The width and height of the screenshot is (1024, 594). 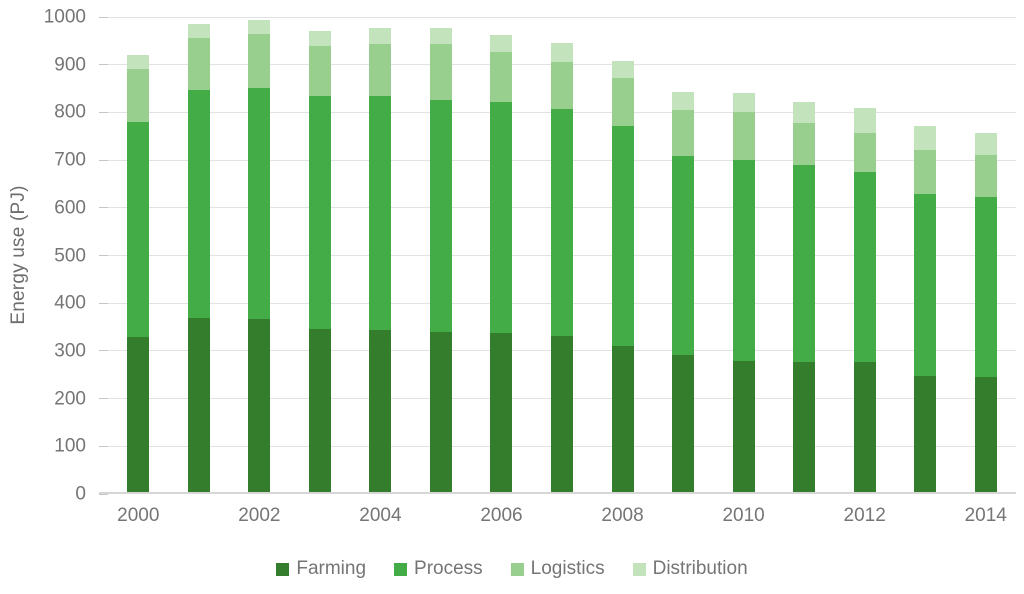 What do you see at coordinates (70, 446) in the screenshot?
I see `y-tick-label: 100` at bounding box center [70, 446].